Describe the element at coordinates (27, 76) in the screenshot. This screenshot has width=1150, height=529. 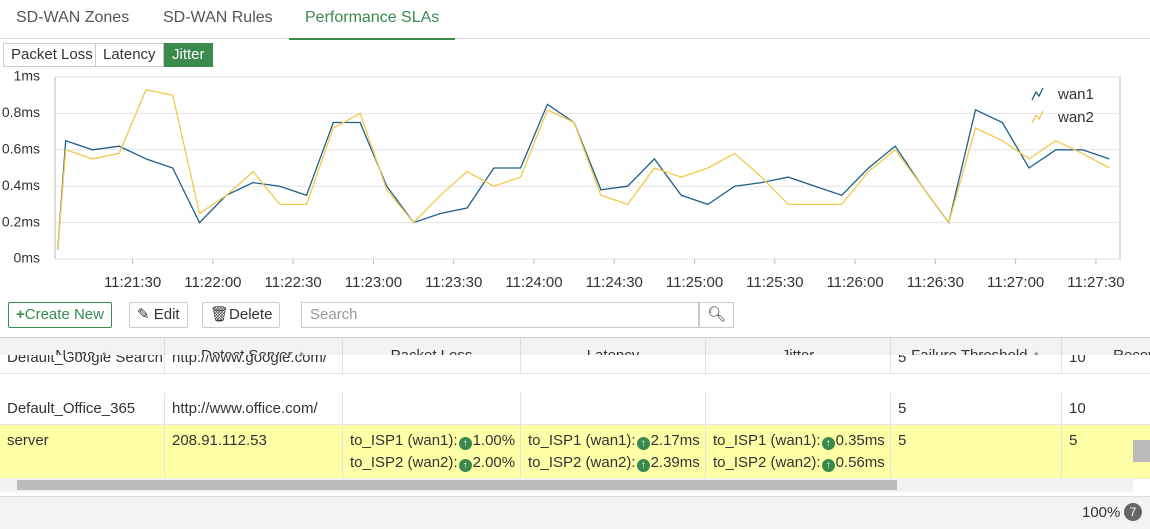
I see `y-tick-label: 1ms` at that location.